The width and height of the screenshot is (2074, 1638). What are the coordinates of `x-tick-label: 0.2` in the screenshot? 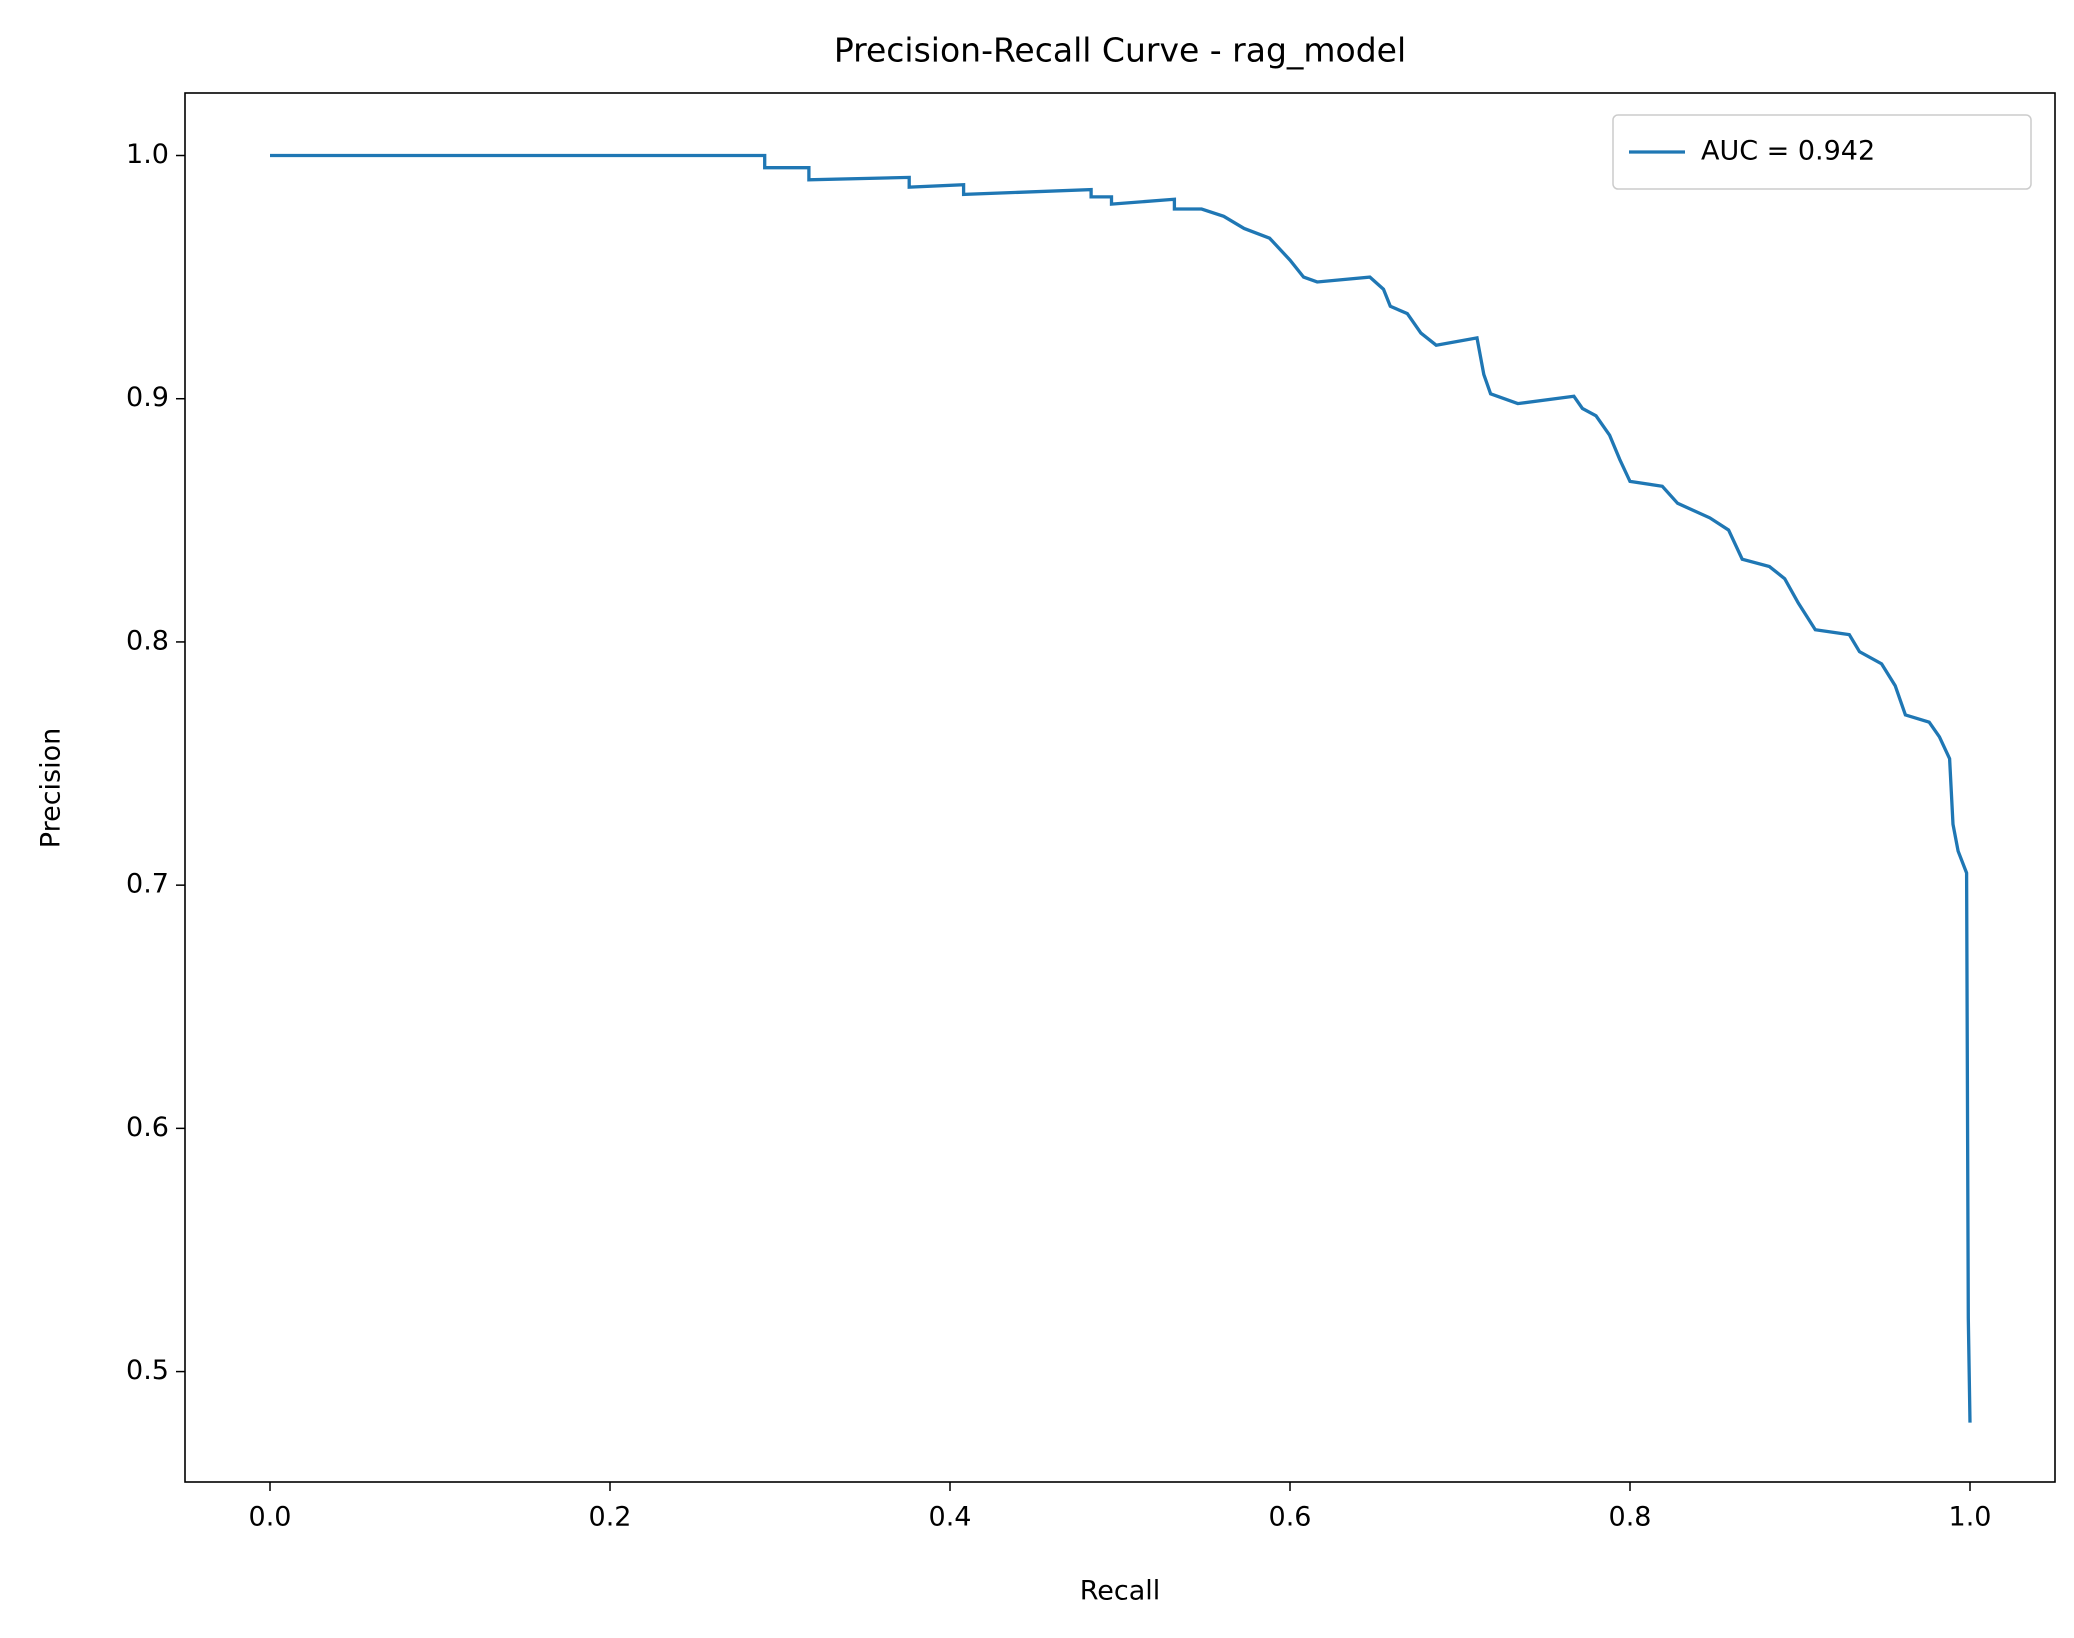 It's located at (610, 1517).